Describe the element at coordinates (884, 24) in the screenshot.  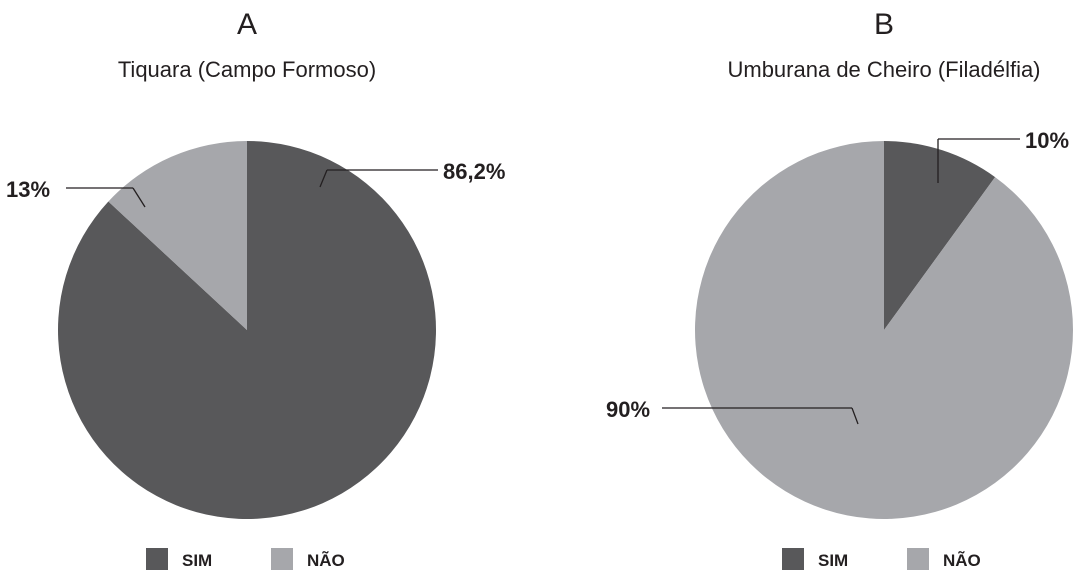
I see `chart-b-letter: B` at that location.